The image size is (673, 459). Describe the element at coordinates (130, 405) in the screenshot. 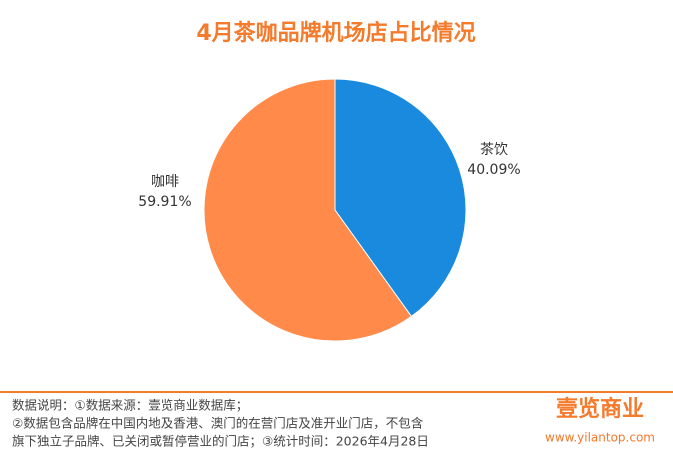

I see `footer-note: 数据说明：①数据来源：壹览商业数据库；` at that location.